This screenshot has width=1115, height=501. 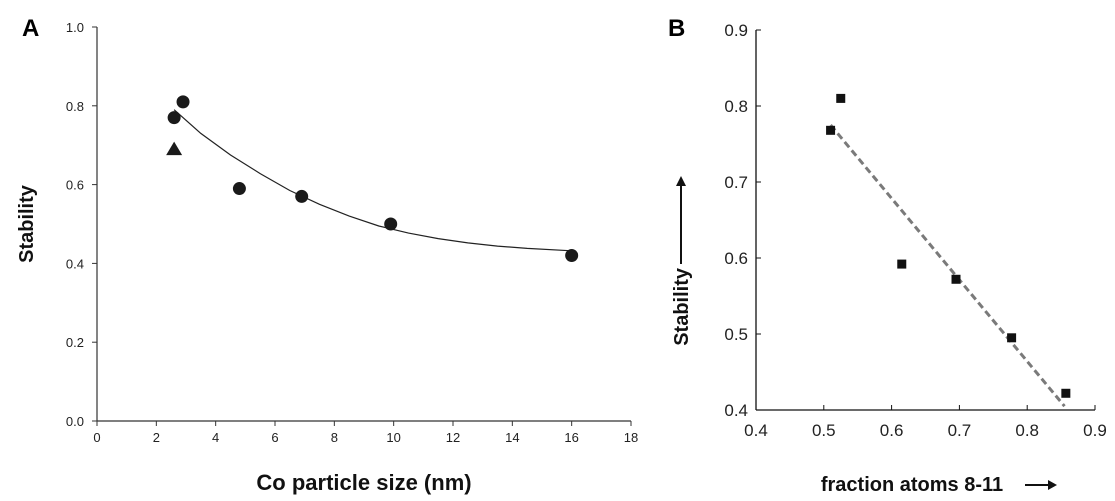 What do you see at coordinates (1027, 430) in the screenshot?
I see `panel-b-x-tick-label: 0.8` at bounding box center [1027, 430].